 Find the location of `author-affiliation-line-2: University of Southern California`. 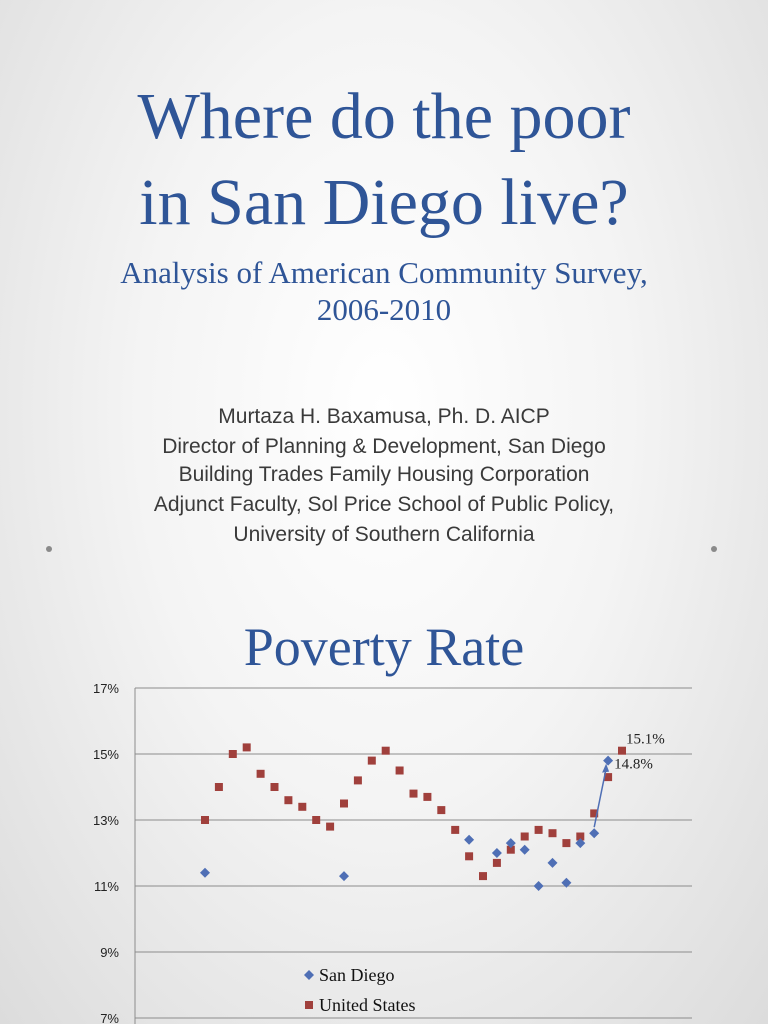

author-affiliation-line-2: University of Southern California is located at coordinates (384, 534).